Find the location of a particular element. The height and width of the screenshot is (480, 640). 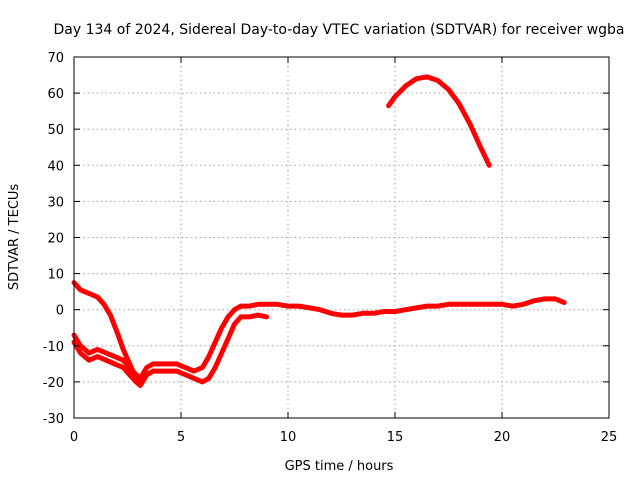

y-tick-label: -20 is located at coordinates (53, 383).